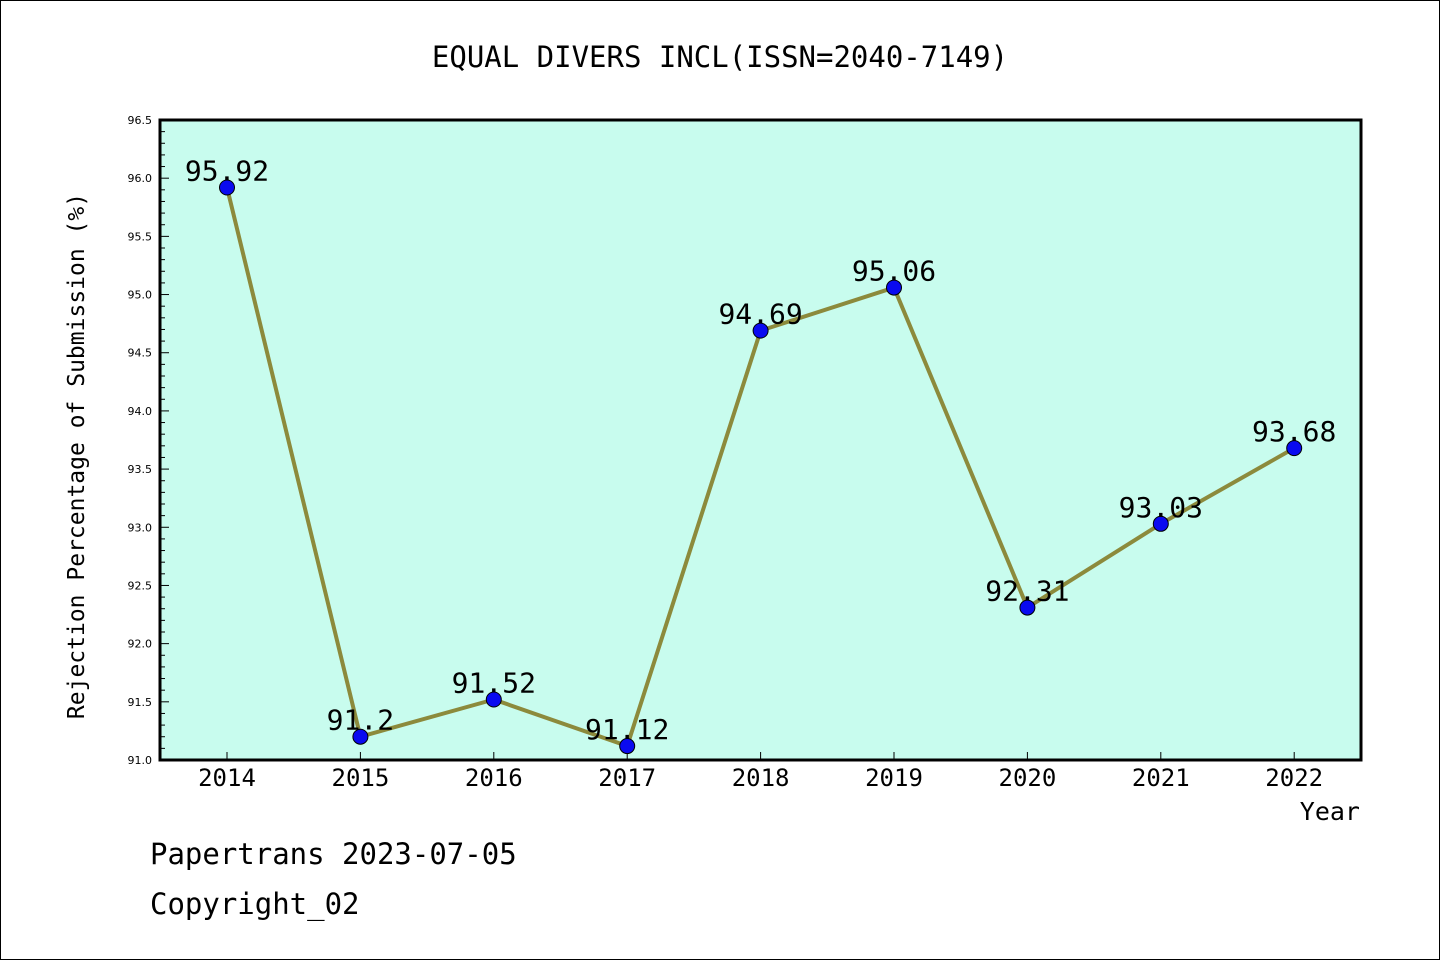 This screenshot has width=1440, height=960. I want to click on y-tick-label: 95.5, so click(140, 236).